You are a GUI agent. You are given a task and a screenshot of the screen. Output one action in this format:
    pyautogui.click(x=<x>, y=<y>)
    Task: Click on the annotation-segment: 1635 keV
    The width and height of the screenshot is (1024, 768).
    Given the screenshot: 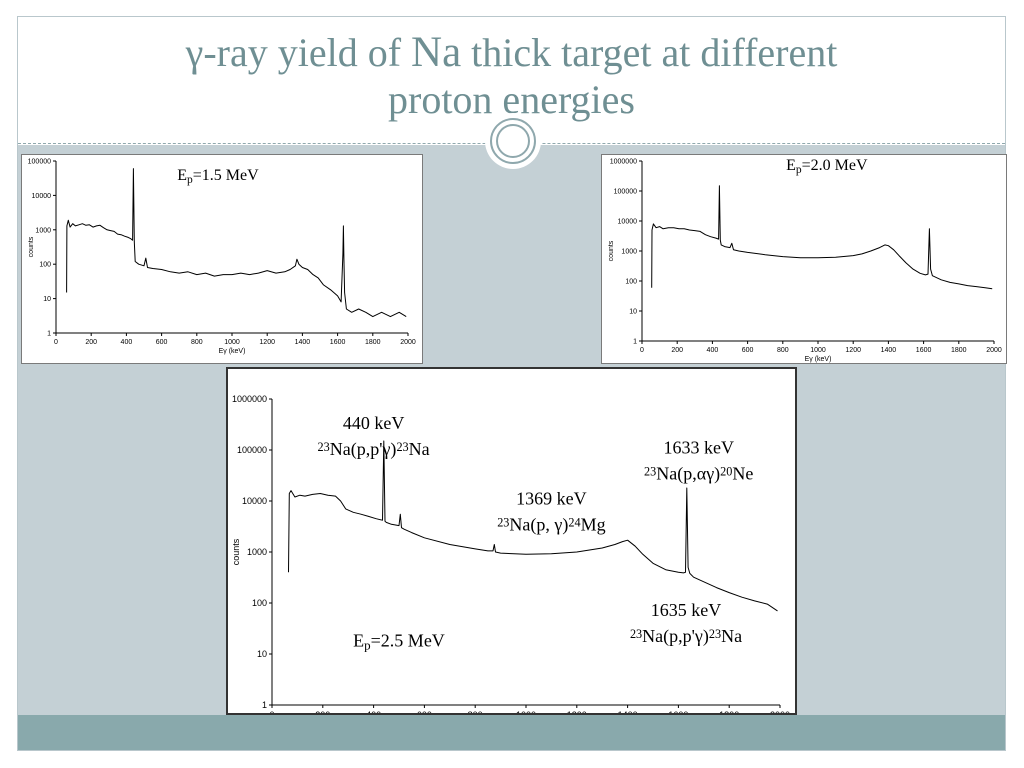 What is the action you would take?
    pyautogui.click(x=686, y=610)
    